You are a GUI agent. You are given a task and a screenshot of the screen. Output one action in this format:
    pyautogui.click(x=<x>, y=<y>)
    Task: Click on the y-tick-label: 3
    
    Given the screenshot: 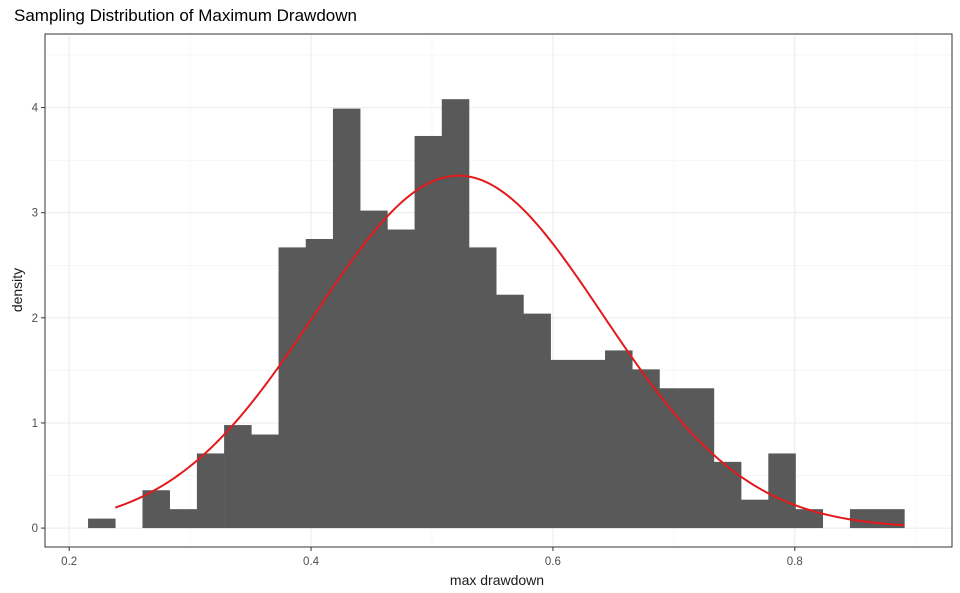 What is the action you would take?
    pyautogui.click(x=35, y=214)
    